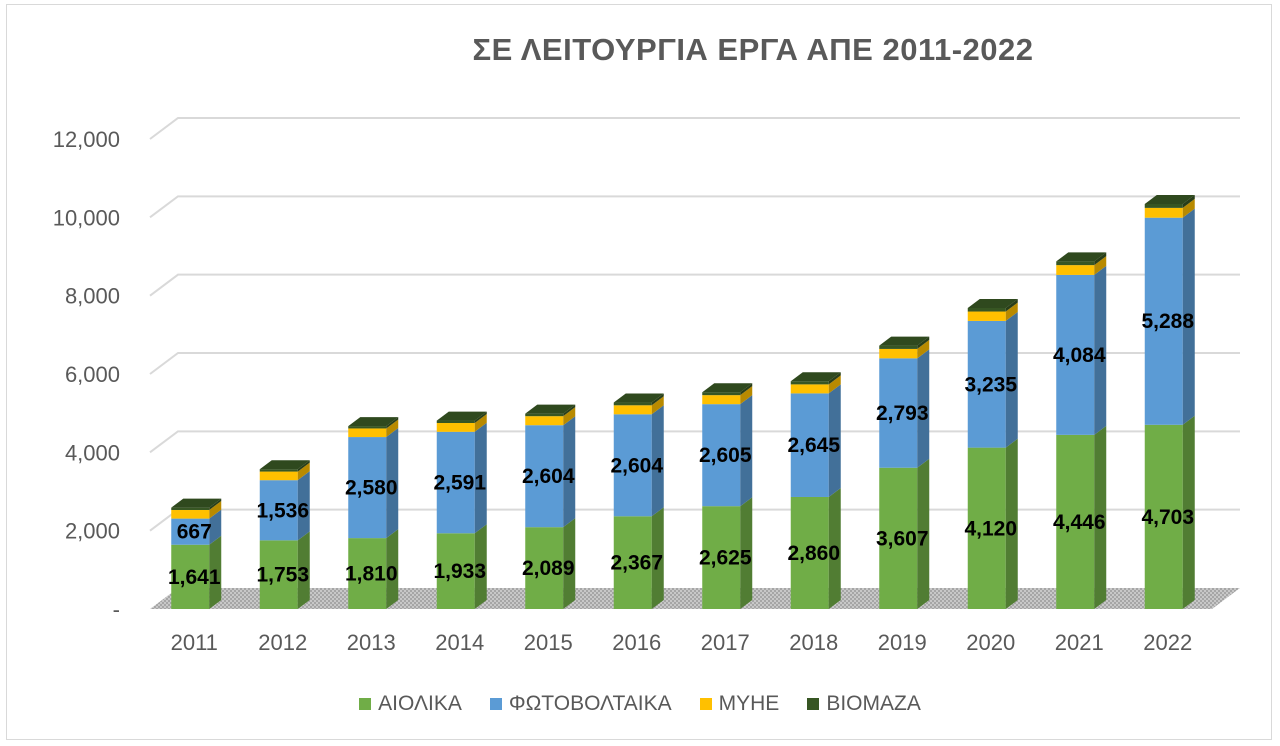  Describe the element at coordinates (636, 642) in the screenshot. I see `x-tick-label: 2016` at that location.